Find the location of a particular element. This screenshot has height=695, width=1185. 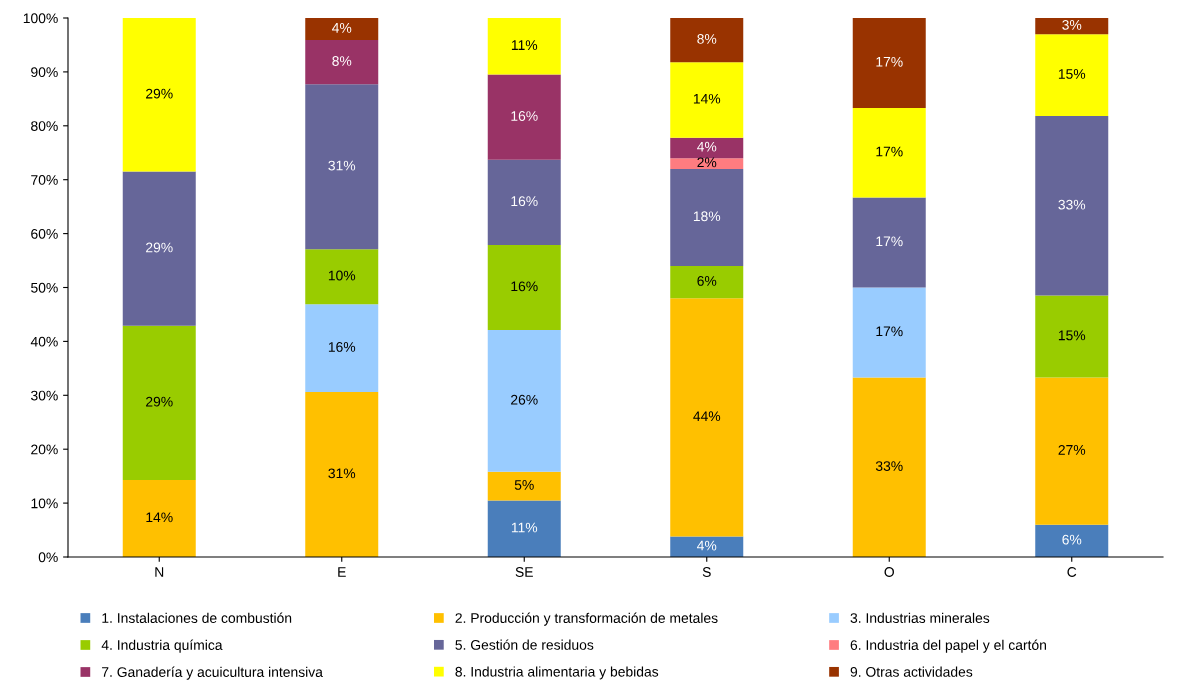

data-label: 10% is located at coordinates (342, 275).